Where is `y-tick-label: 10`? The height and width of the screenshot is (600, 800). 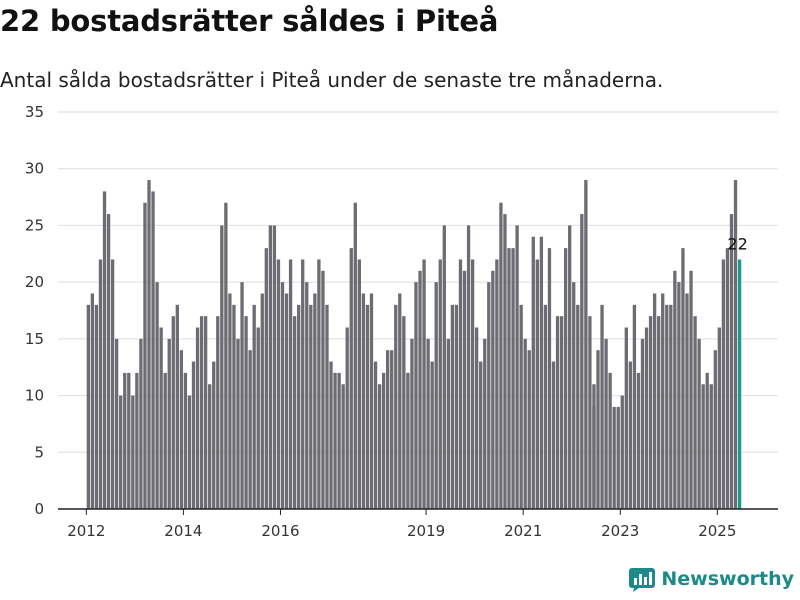
y-tick-label: 10 is located at coordinates (34, 396).